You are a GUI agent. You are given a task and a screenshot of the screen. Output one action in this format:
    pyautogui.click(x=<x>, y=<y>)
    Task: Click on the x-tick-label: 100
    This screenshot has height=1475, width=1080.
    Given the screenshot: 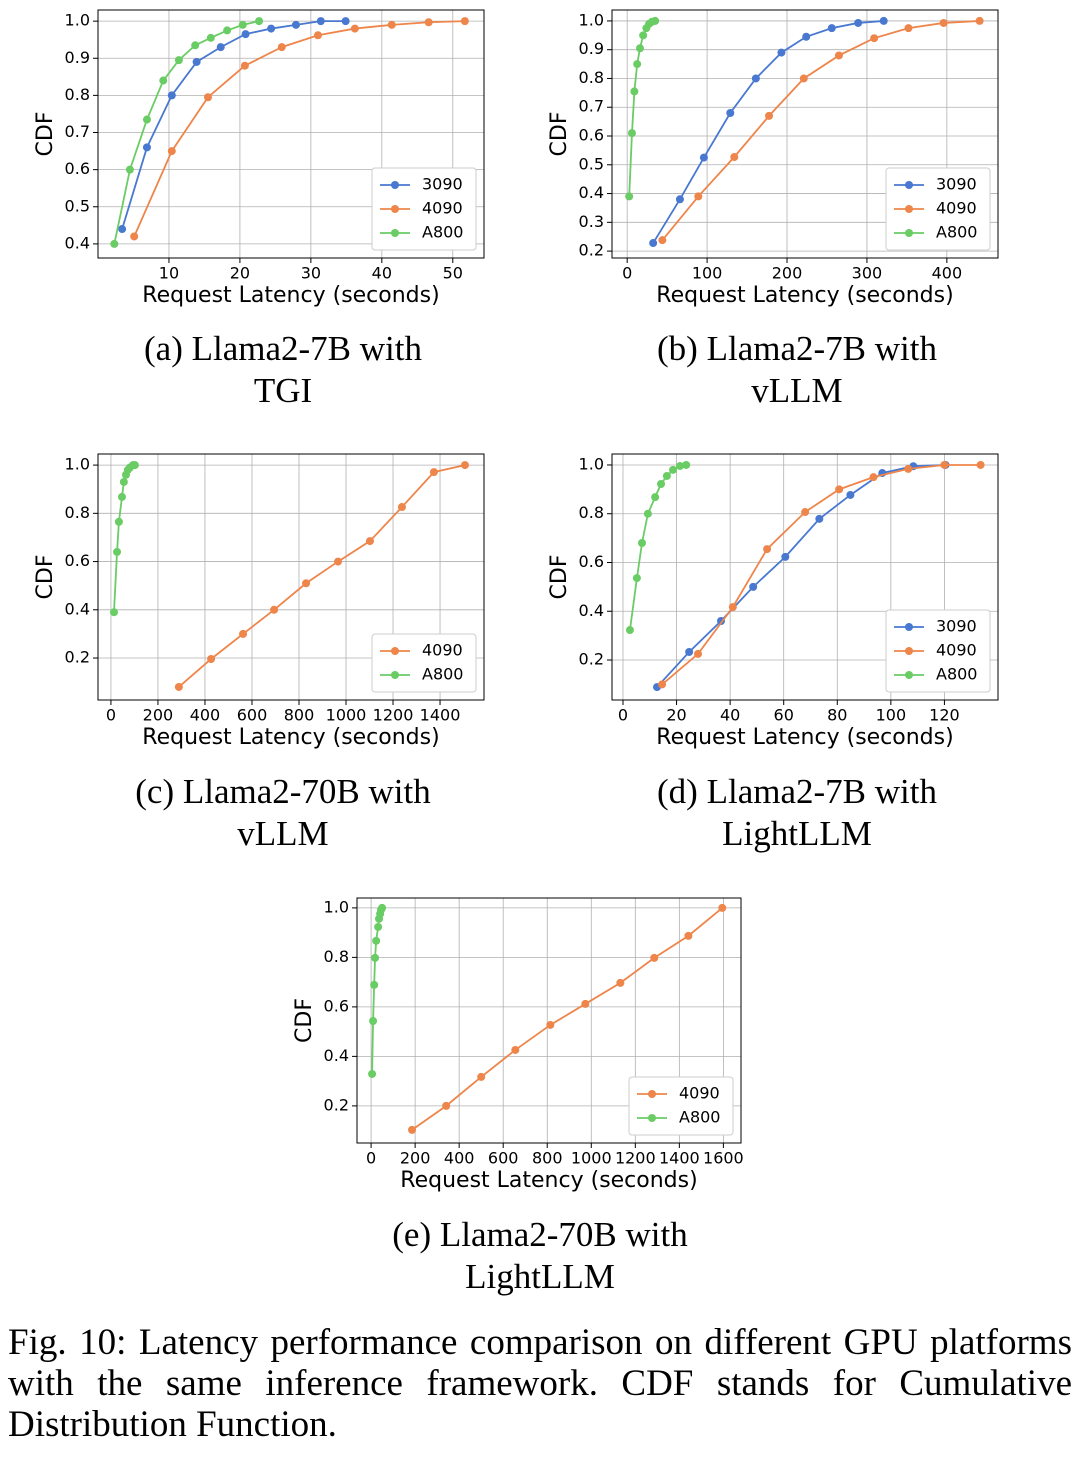 What is the action you would take?
    pyautogui.click(x=891, y=715)
    